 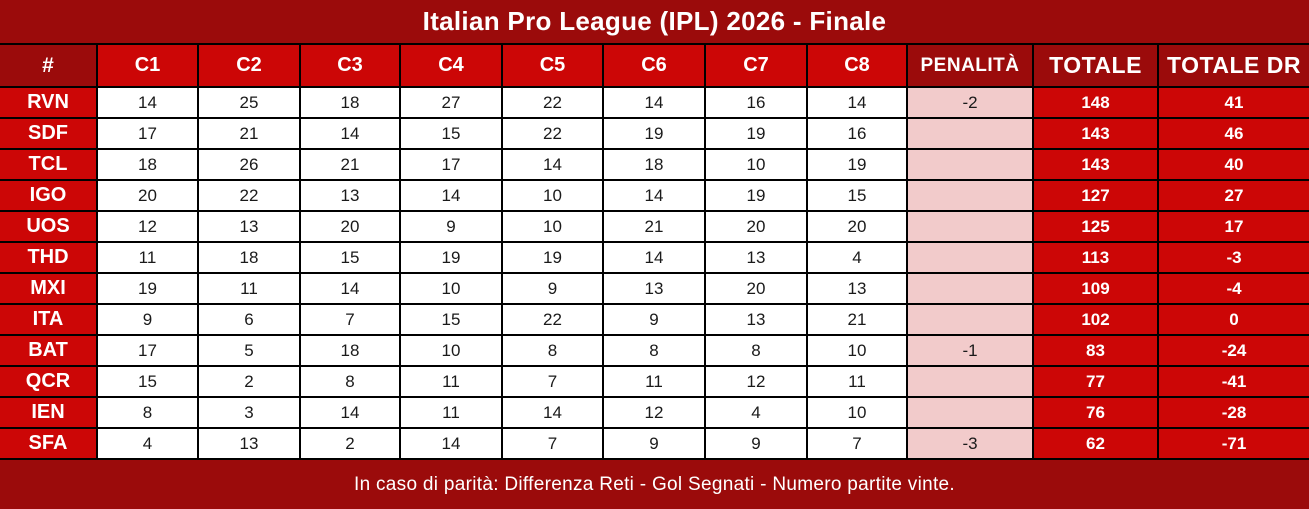 I want to click on total-dr-cell: -28, so click(x=1233, y=412).